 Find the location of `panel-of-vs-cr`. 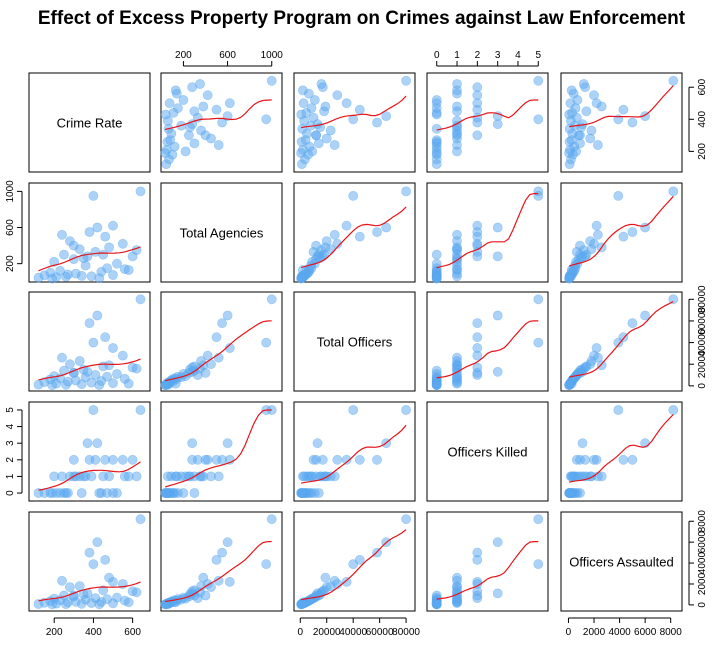

panel-of-vs-cr is located at coordinates (89, 341).